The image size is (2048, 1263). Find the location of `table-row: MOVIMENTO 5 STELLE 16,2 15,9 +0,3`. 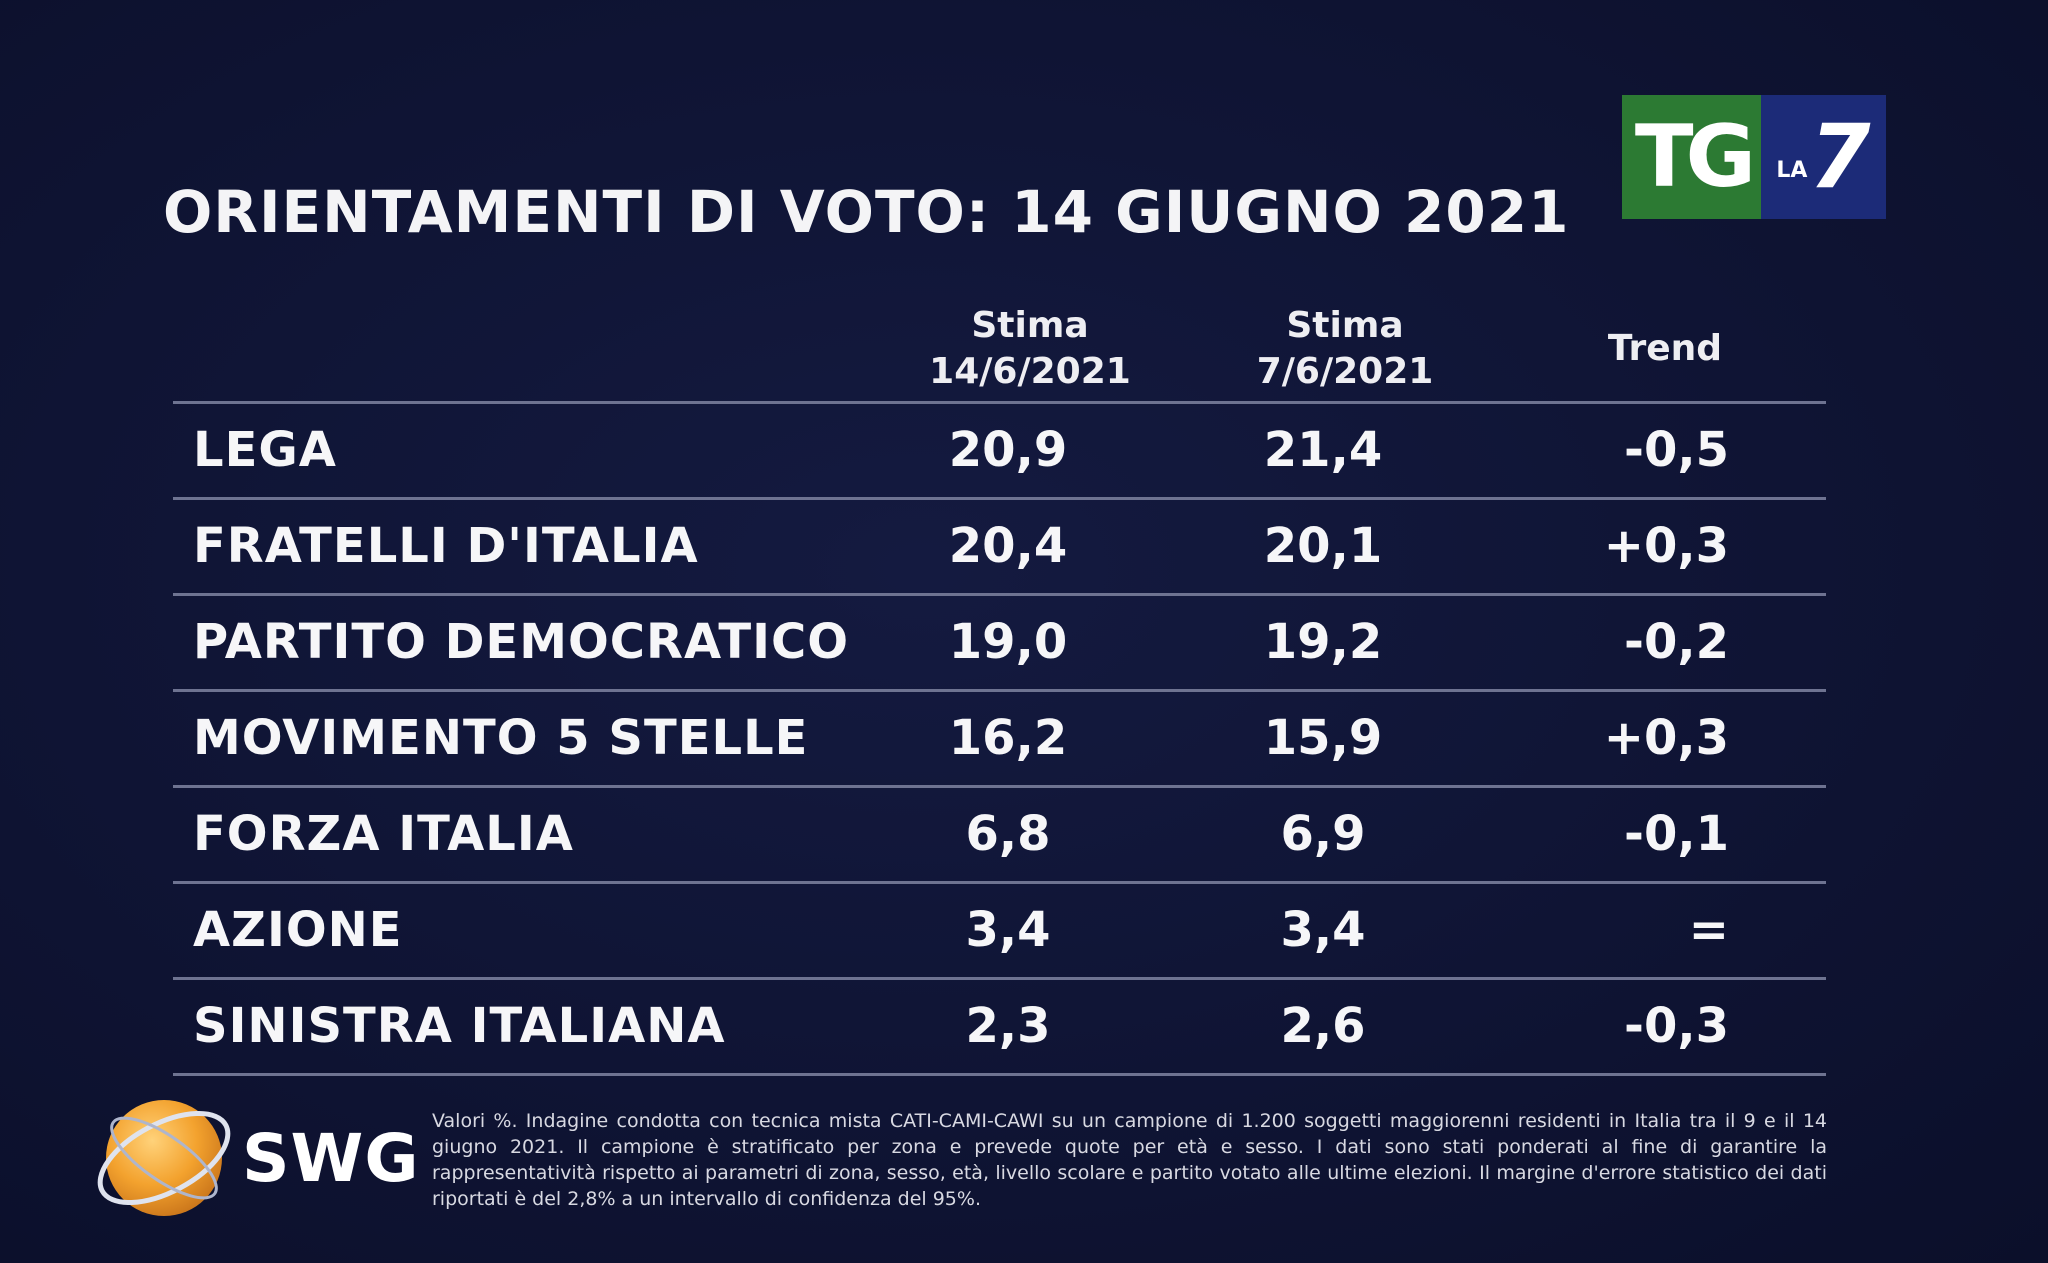

table-row: MOVIMENTO 5 STELLE 16,2 15,9 +0,3 is located at coordinates (999, 738).